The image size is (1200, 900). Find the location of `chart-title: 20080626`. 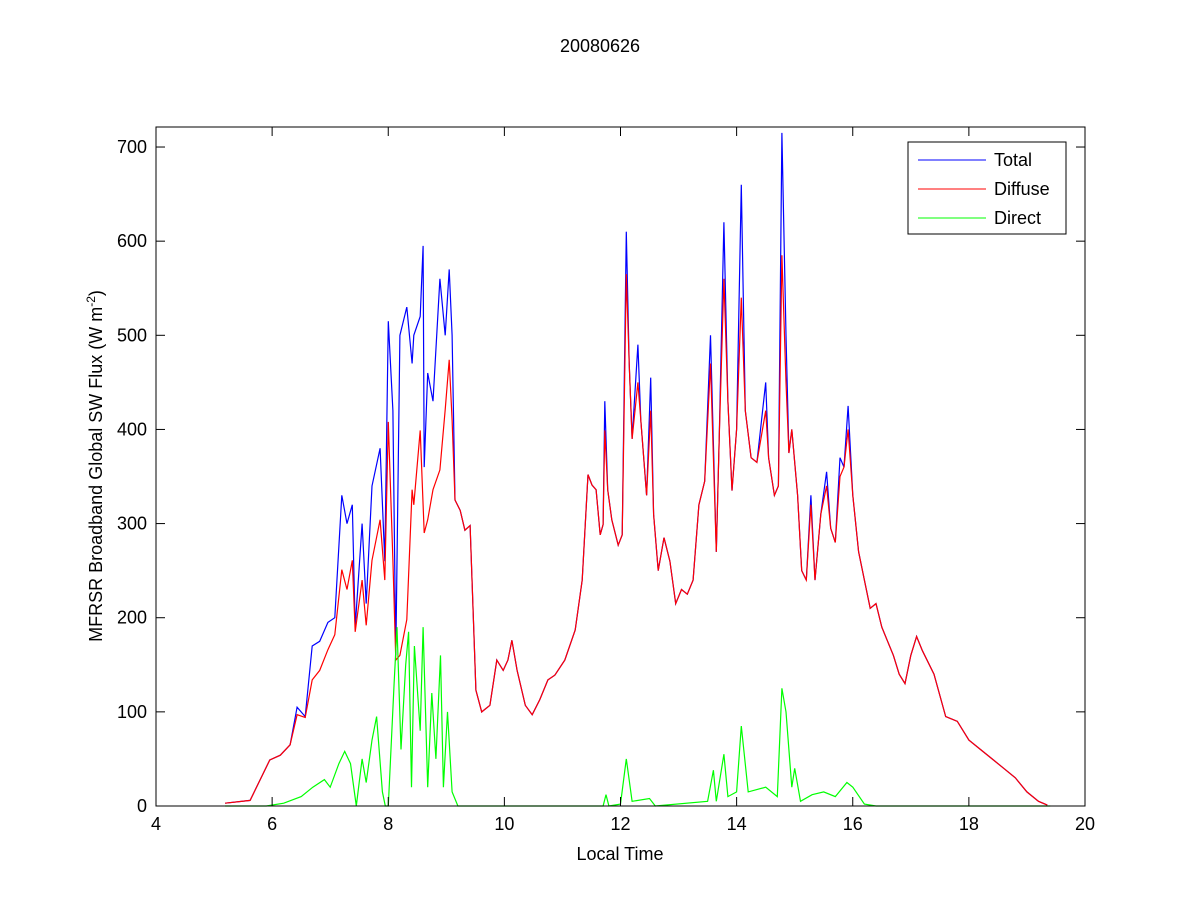

chart-title: 20080626 is located at coordinates (600, 46).